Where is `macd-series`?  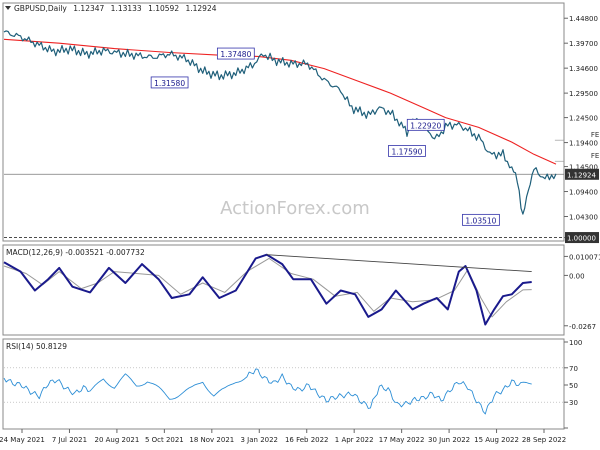
macd-series is located at coordinates (267, 289).